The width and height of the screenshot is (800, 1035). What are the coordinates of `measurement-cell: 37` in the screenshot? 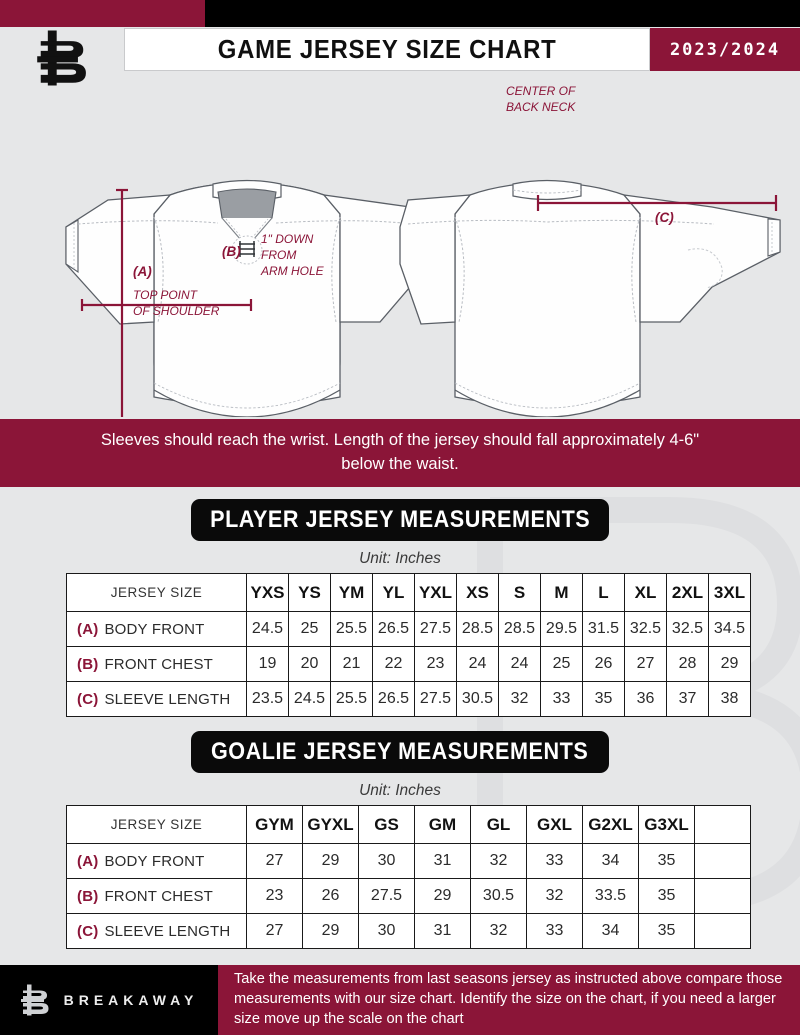 It's located at (687, 699).